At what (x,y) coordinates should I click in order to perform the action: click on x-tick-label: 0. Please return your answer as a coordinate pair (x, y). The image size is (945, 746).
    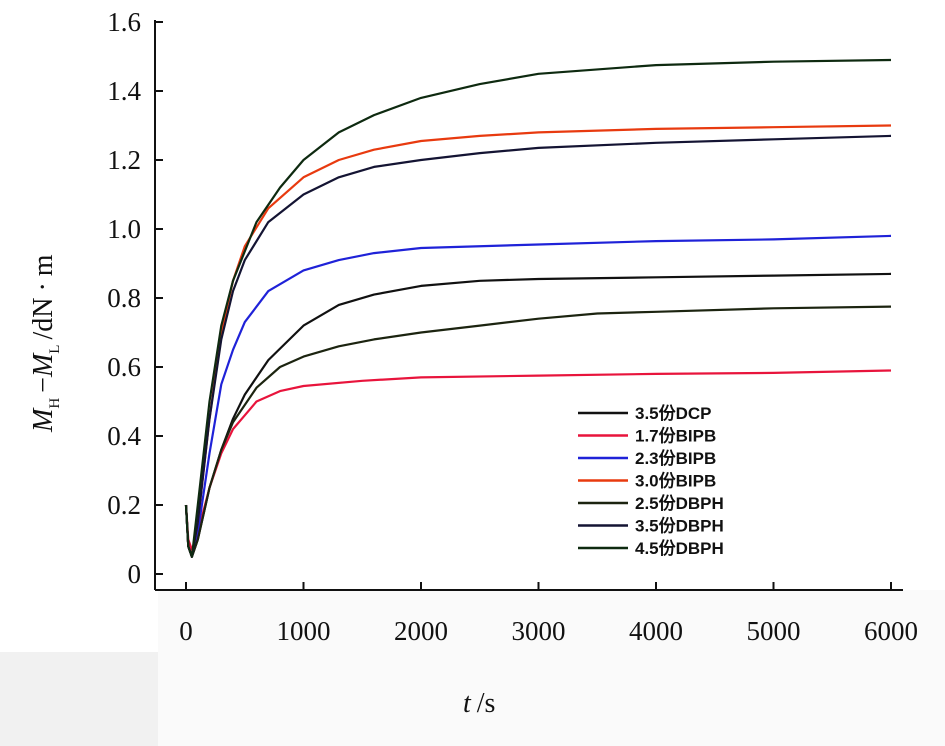
    Looking at the image, I should click on (186, 631).